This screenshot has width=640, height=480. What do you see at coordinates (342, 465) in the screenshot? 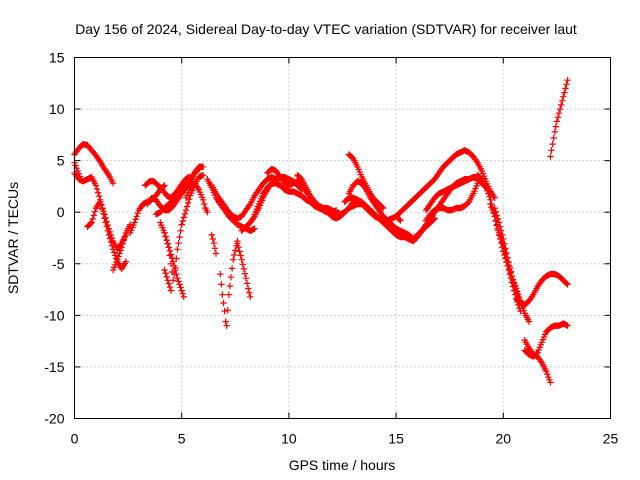
I see `x-axis-label: GPS time / hours` at bounding box center [342, 465].